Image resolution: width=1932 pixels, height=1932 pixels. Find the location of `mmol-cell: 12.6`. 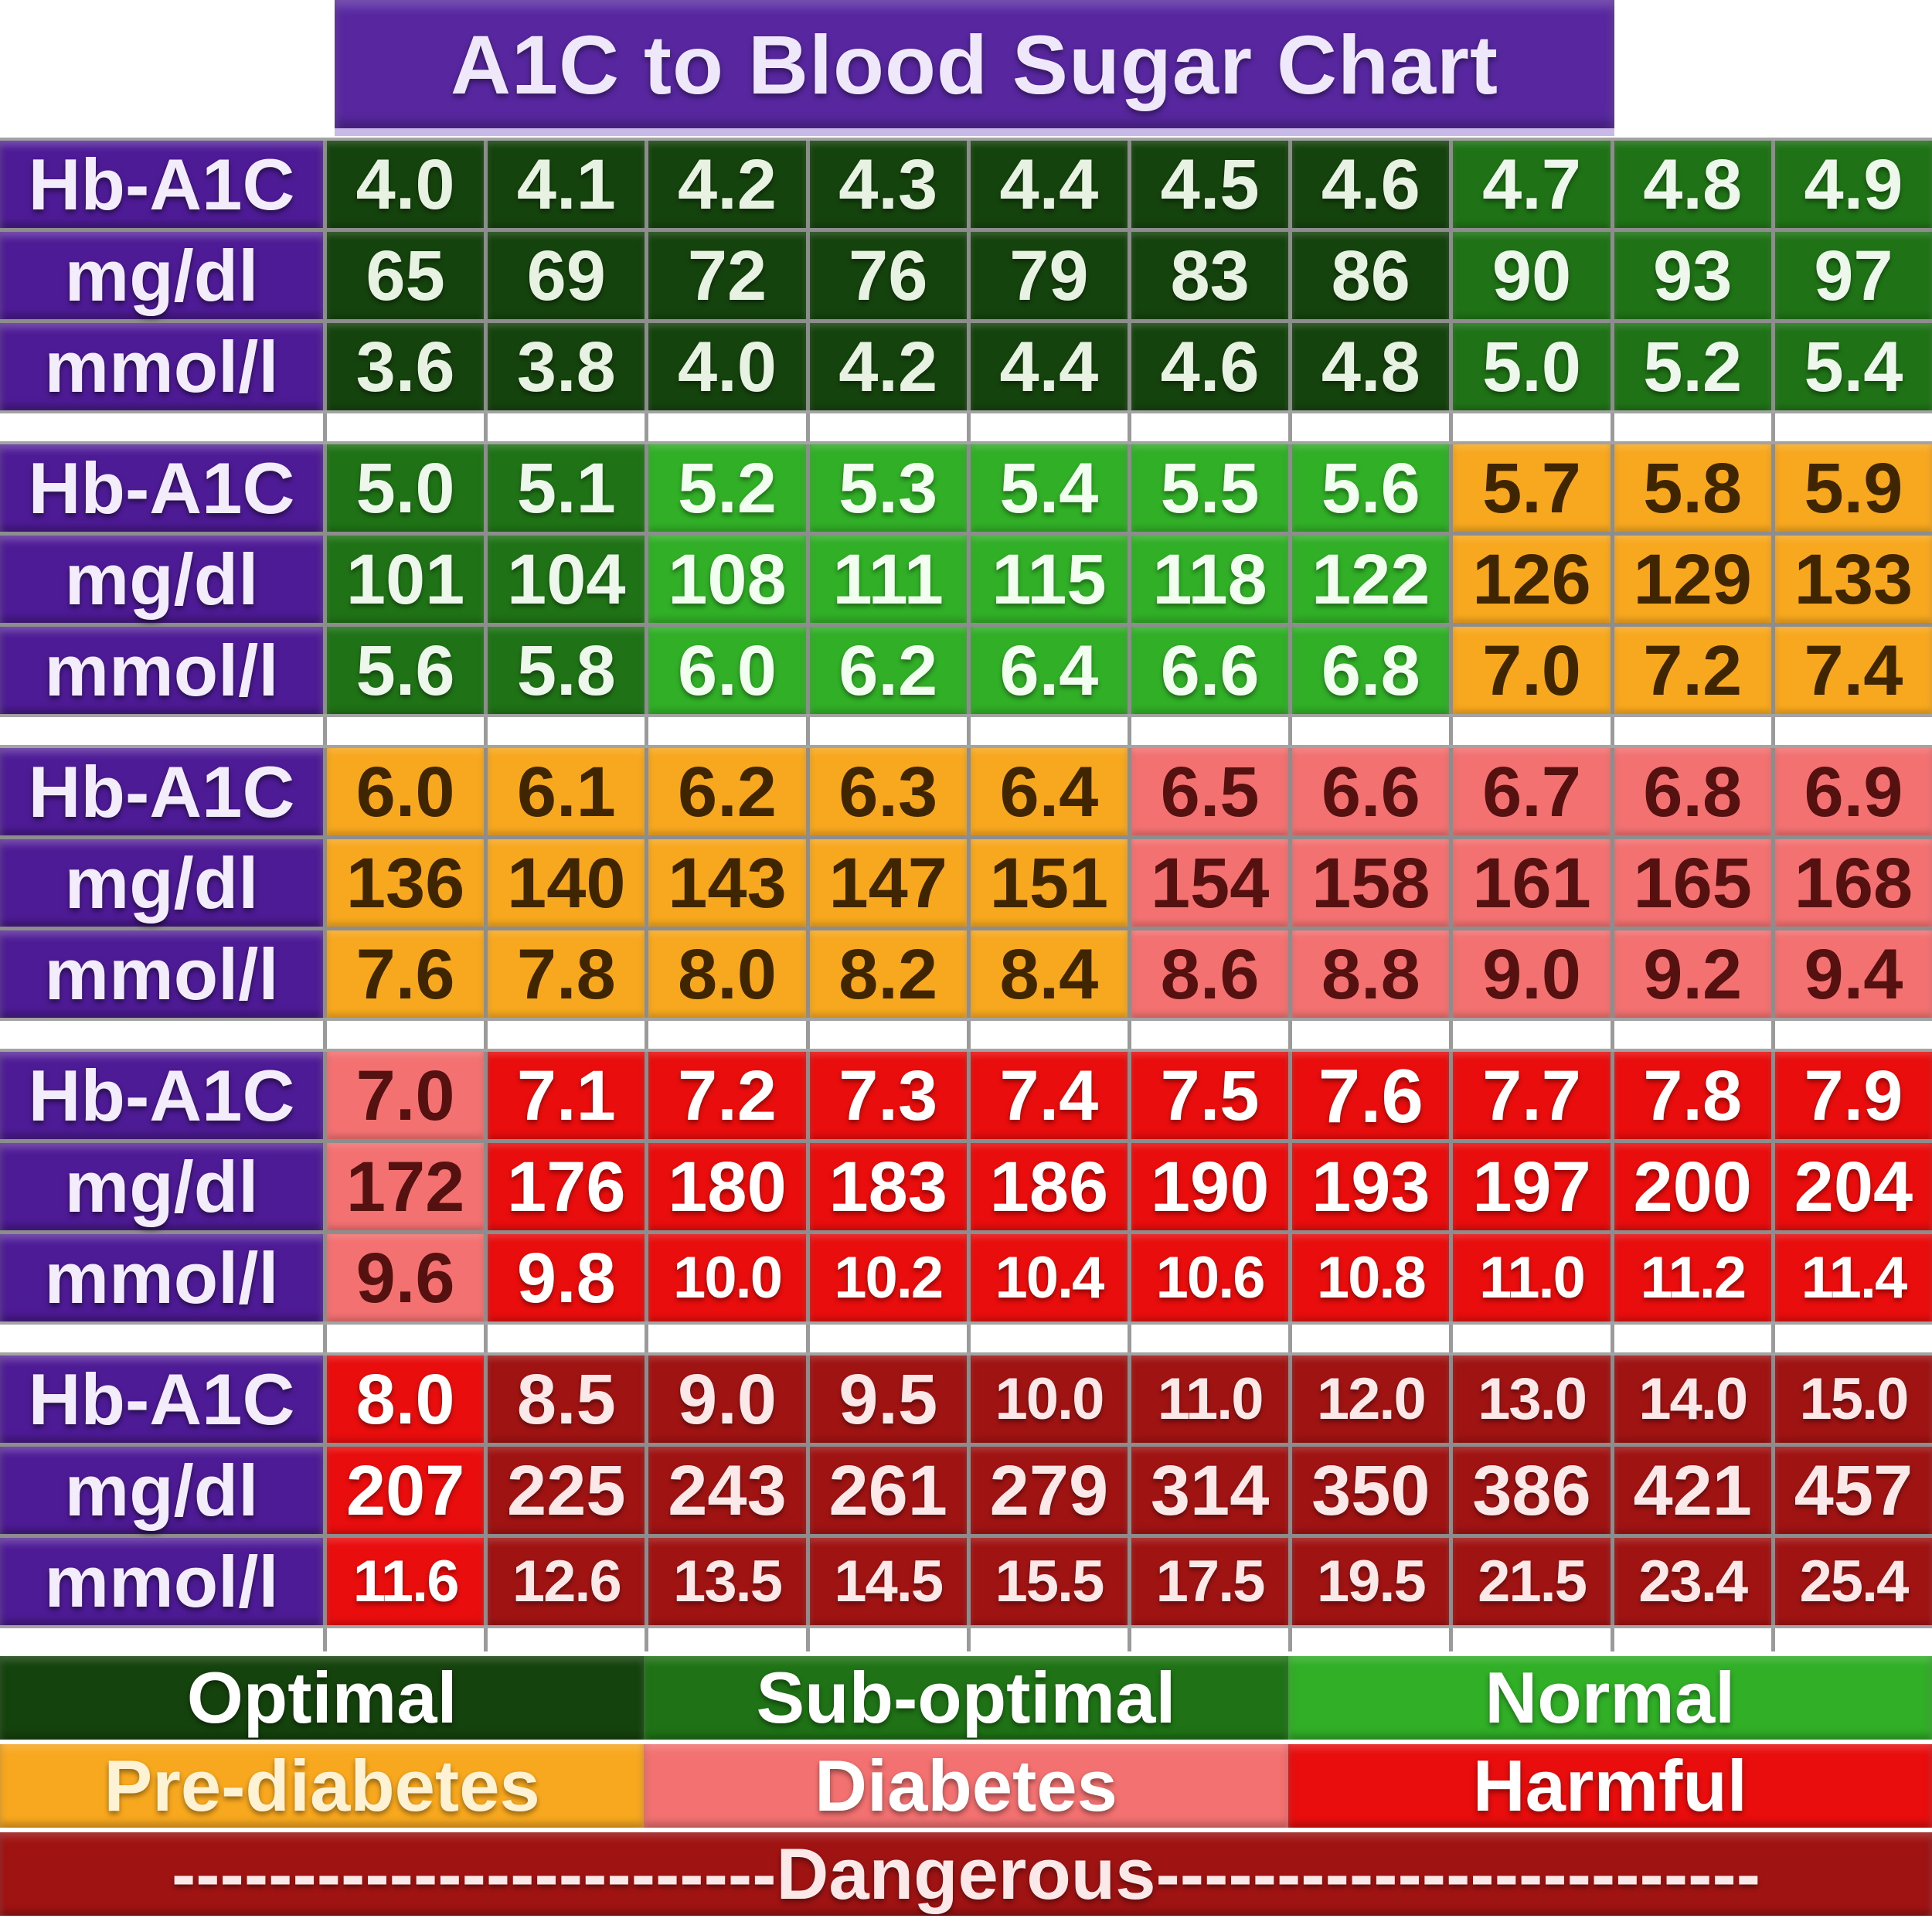

mmol-cell: 12.6 is located at coordinates (564, 1582).